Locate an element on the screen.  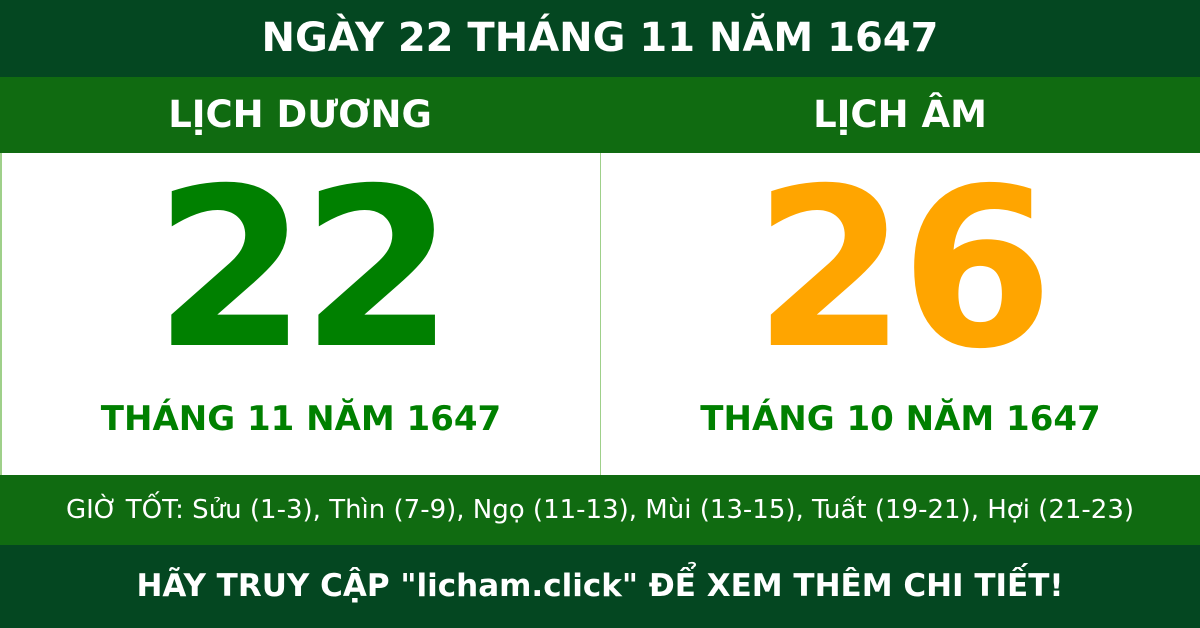
solar-month-year: THÁNG 11 NĂM 1647 is located at coordinates (301, 419).